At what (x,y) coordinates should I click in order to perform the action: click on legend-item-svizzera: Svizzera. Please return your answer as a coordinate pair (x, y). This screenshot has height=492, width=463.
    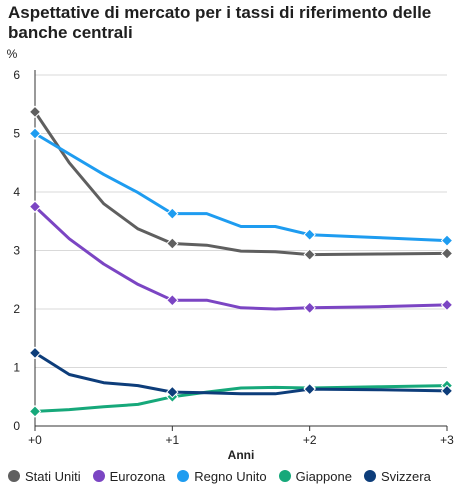
    Looking at the image, I should click on (397, 476).